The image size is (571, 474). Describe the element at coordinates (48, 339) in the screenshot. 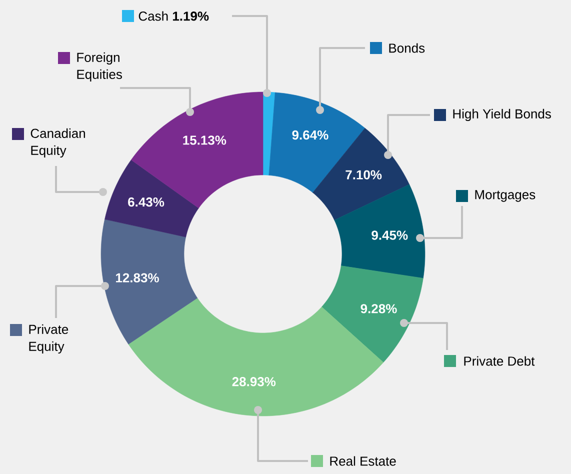

I see `legend-label: Private Equity` at that location.